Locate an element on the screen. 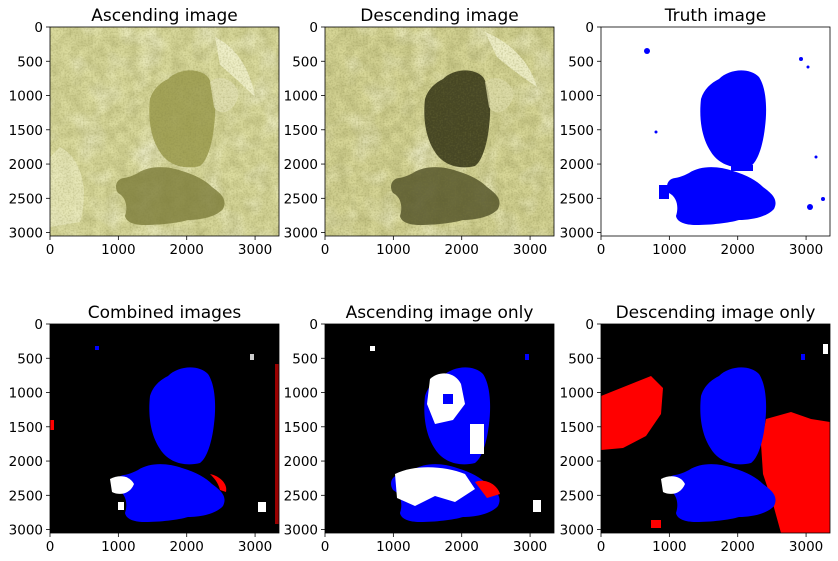  panel-ascending-only is located at coordinates (439, 428).